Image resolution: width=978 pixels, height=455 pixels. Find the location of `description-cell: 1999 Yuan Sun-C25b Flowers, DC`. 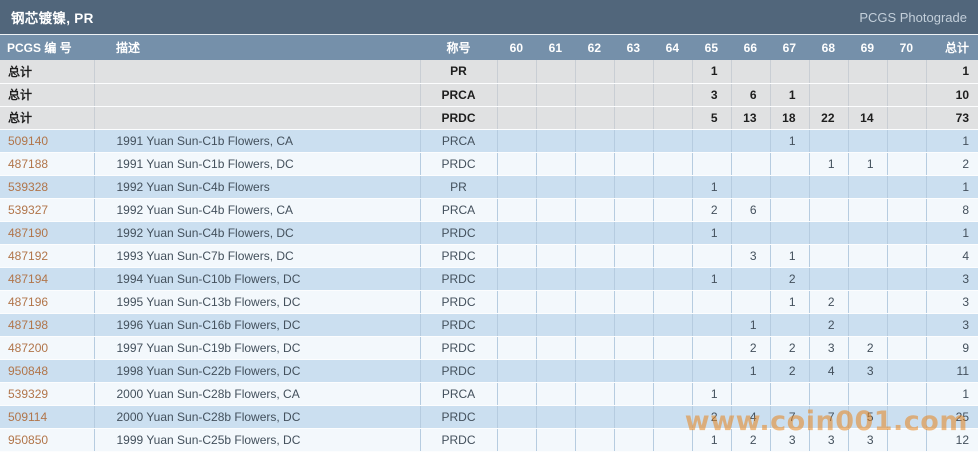

description-cell: 1999 Yuan Sun-C25b Flowers, DC is located at coordinates (256, 440).